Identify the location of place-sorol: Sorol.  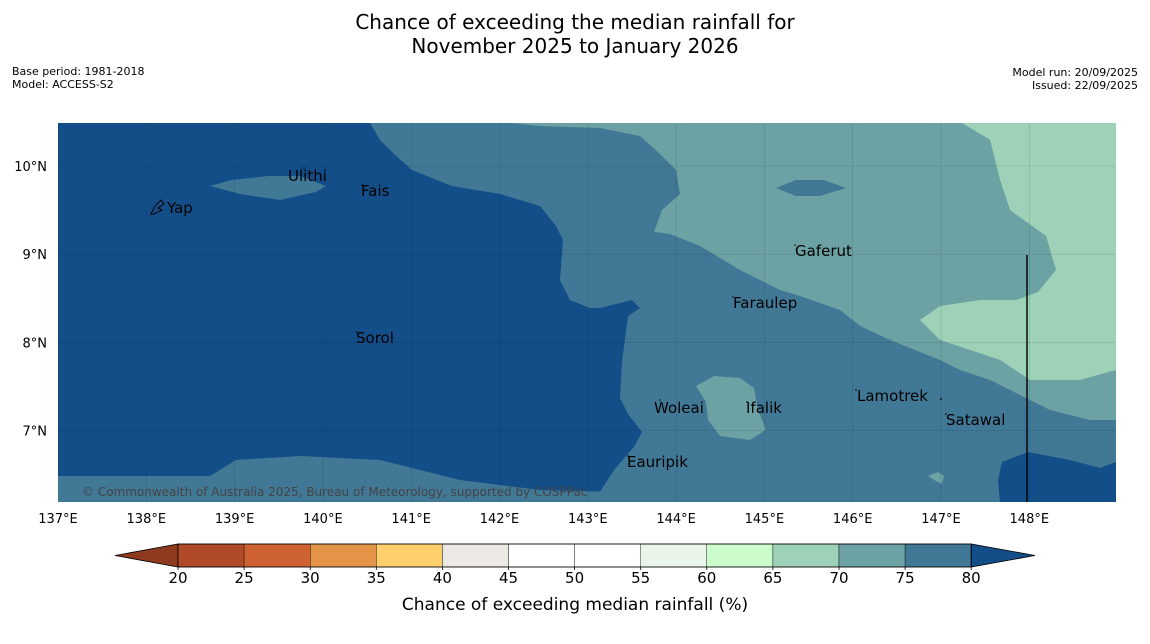
(375, 338).